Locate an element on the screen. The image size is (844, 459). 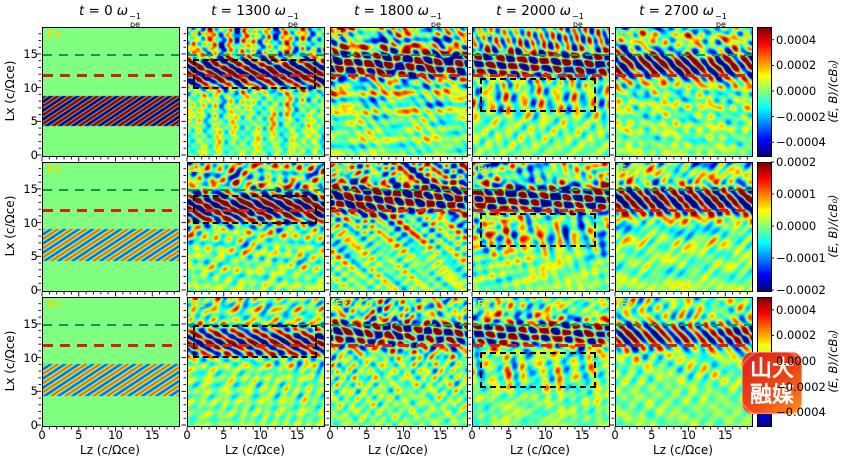
column-title-t2000: t = 2000 ω −1 pe is located at coordinates (540, 16).